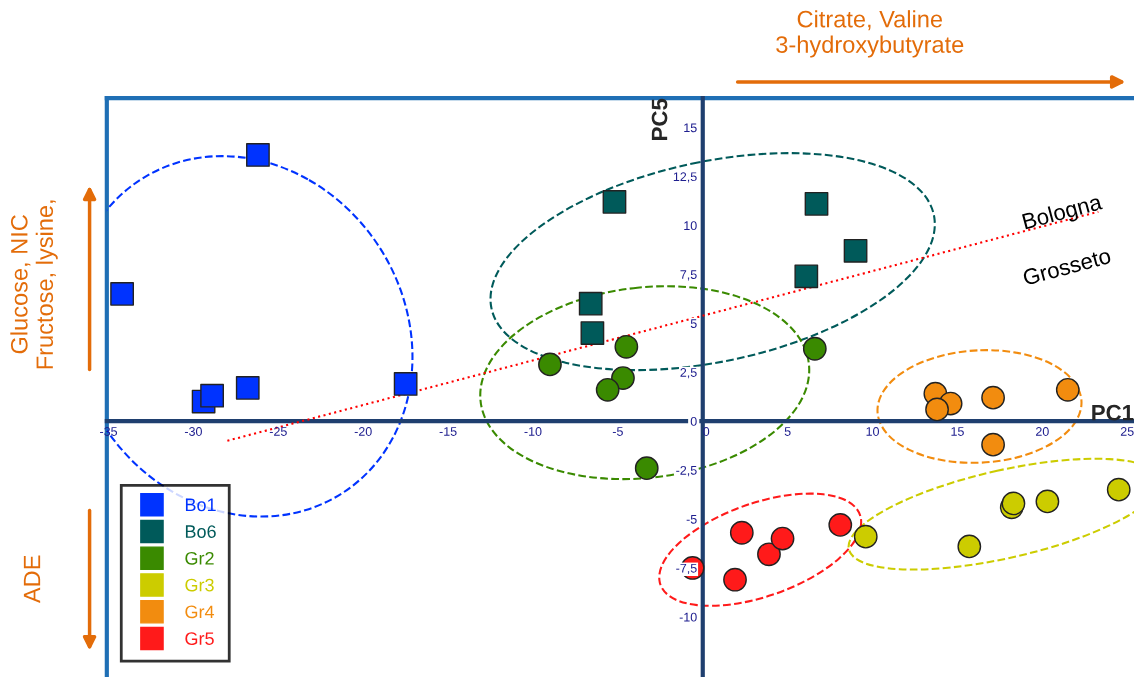 This screenshot has height=677, width=1134. What do you see at coordinates (1042, 431) in the screenshot?
I see `x-tick-label: 20` at bounding box center [1042, 431].